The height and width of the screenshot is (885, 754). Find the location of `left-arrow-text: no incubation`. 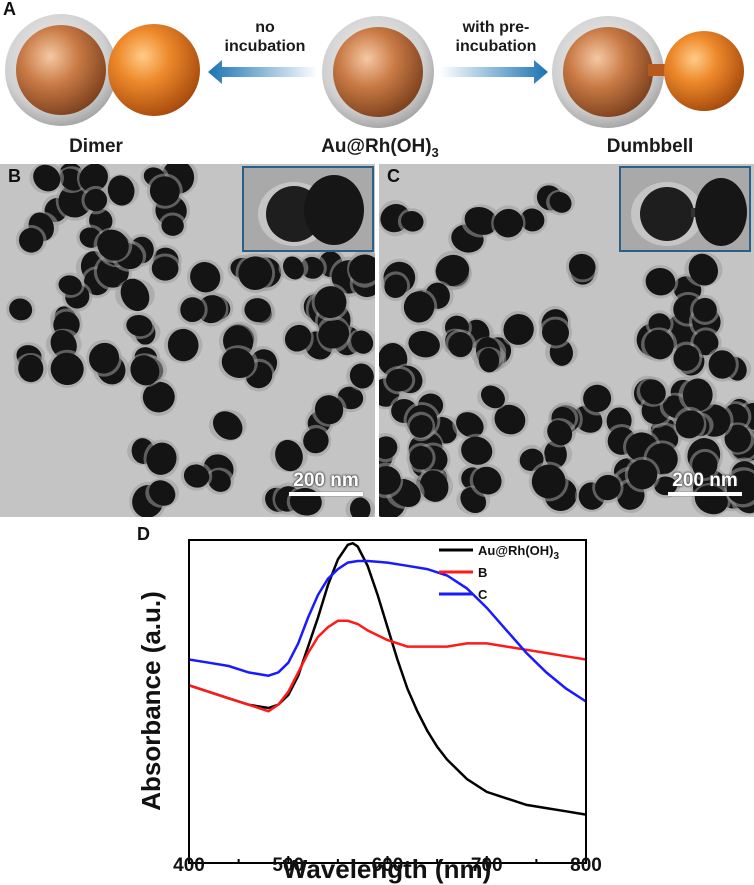

left-arrow-text: no incubation is located at coordinates (265, 37).